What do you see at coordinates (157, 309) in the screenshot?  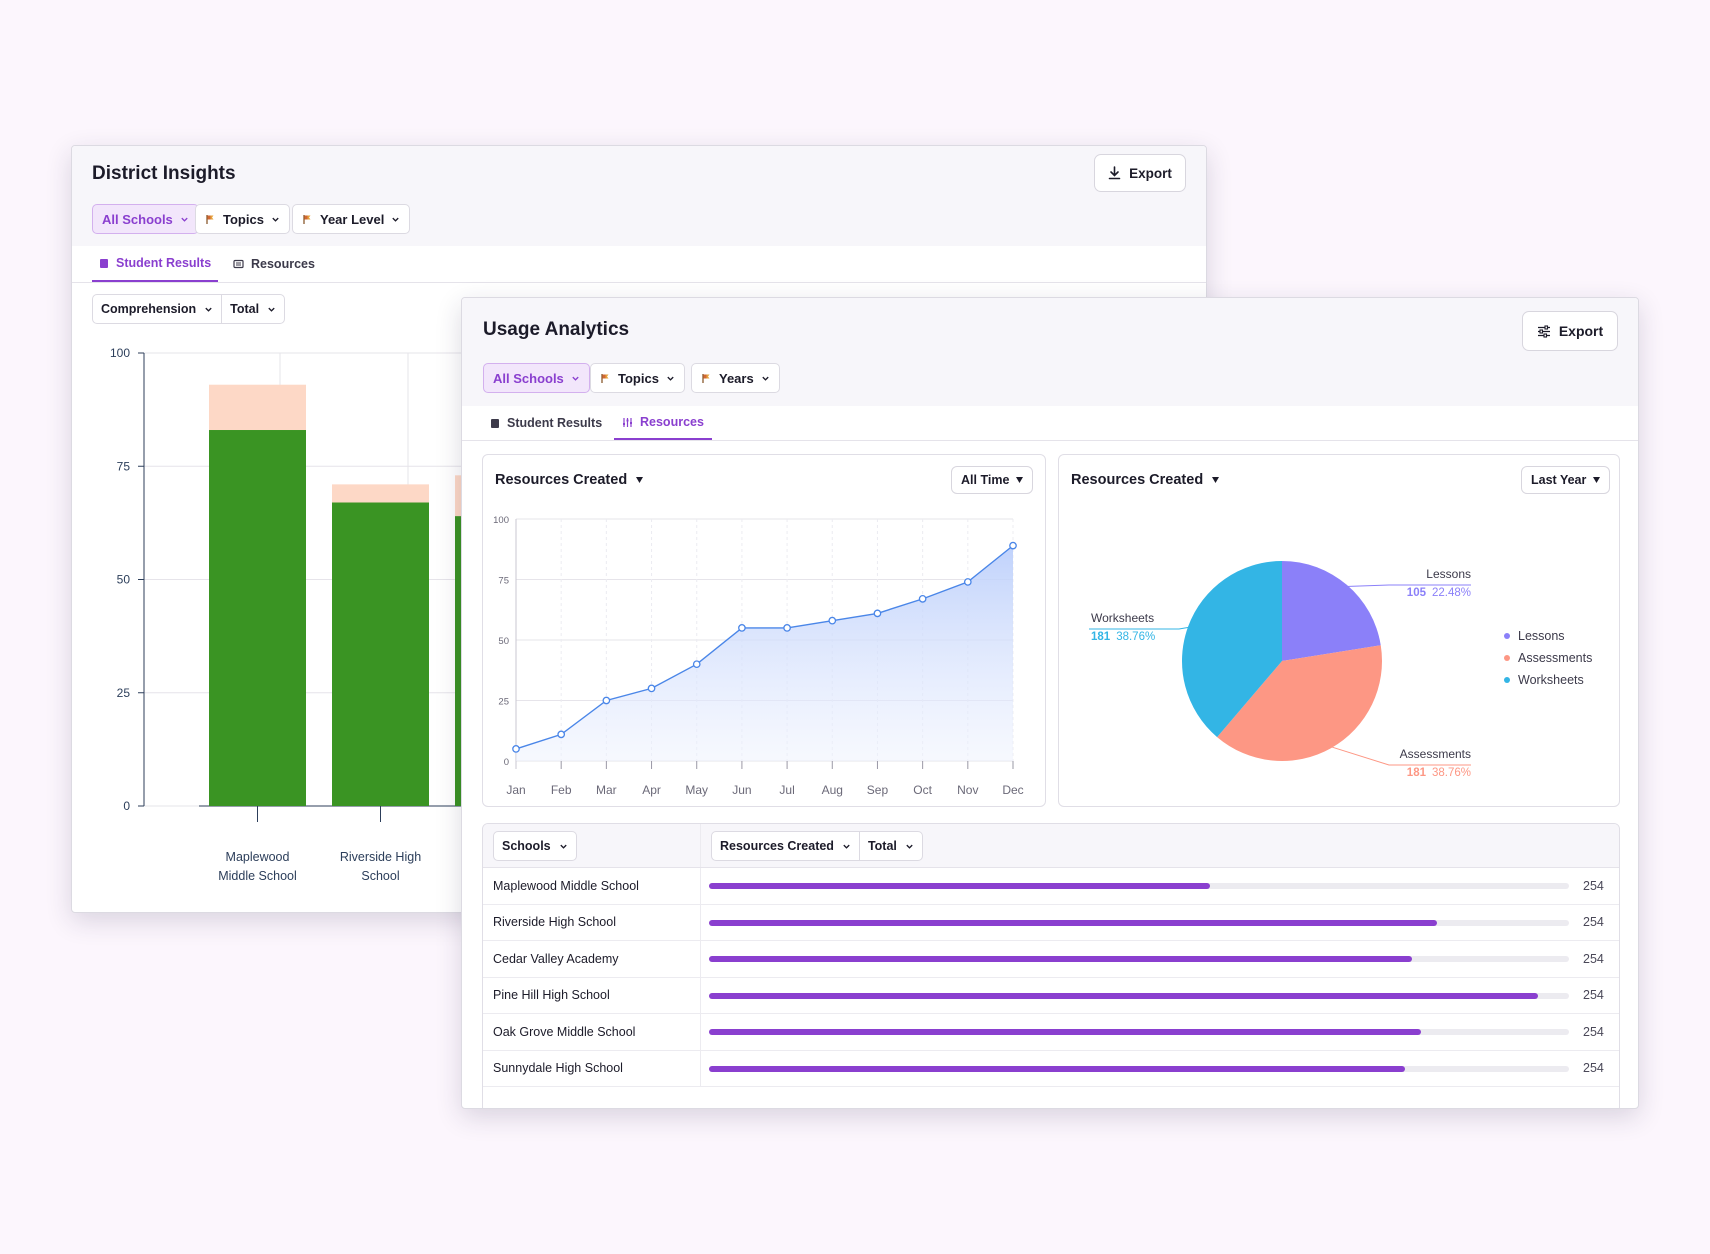 I see `comprehension-dropdown: Comprehension` at bounding box center [157, 309].